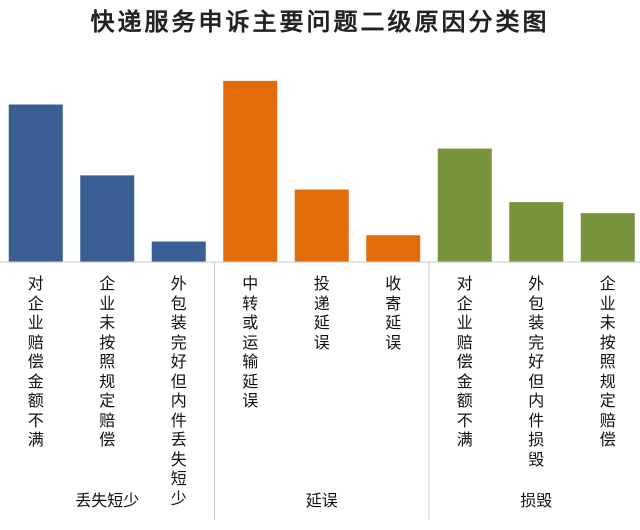  Describe the element at coordinates (536, 500) in the screenshot. I see `group-label-2: 损毁` at that location.